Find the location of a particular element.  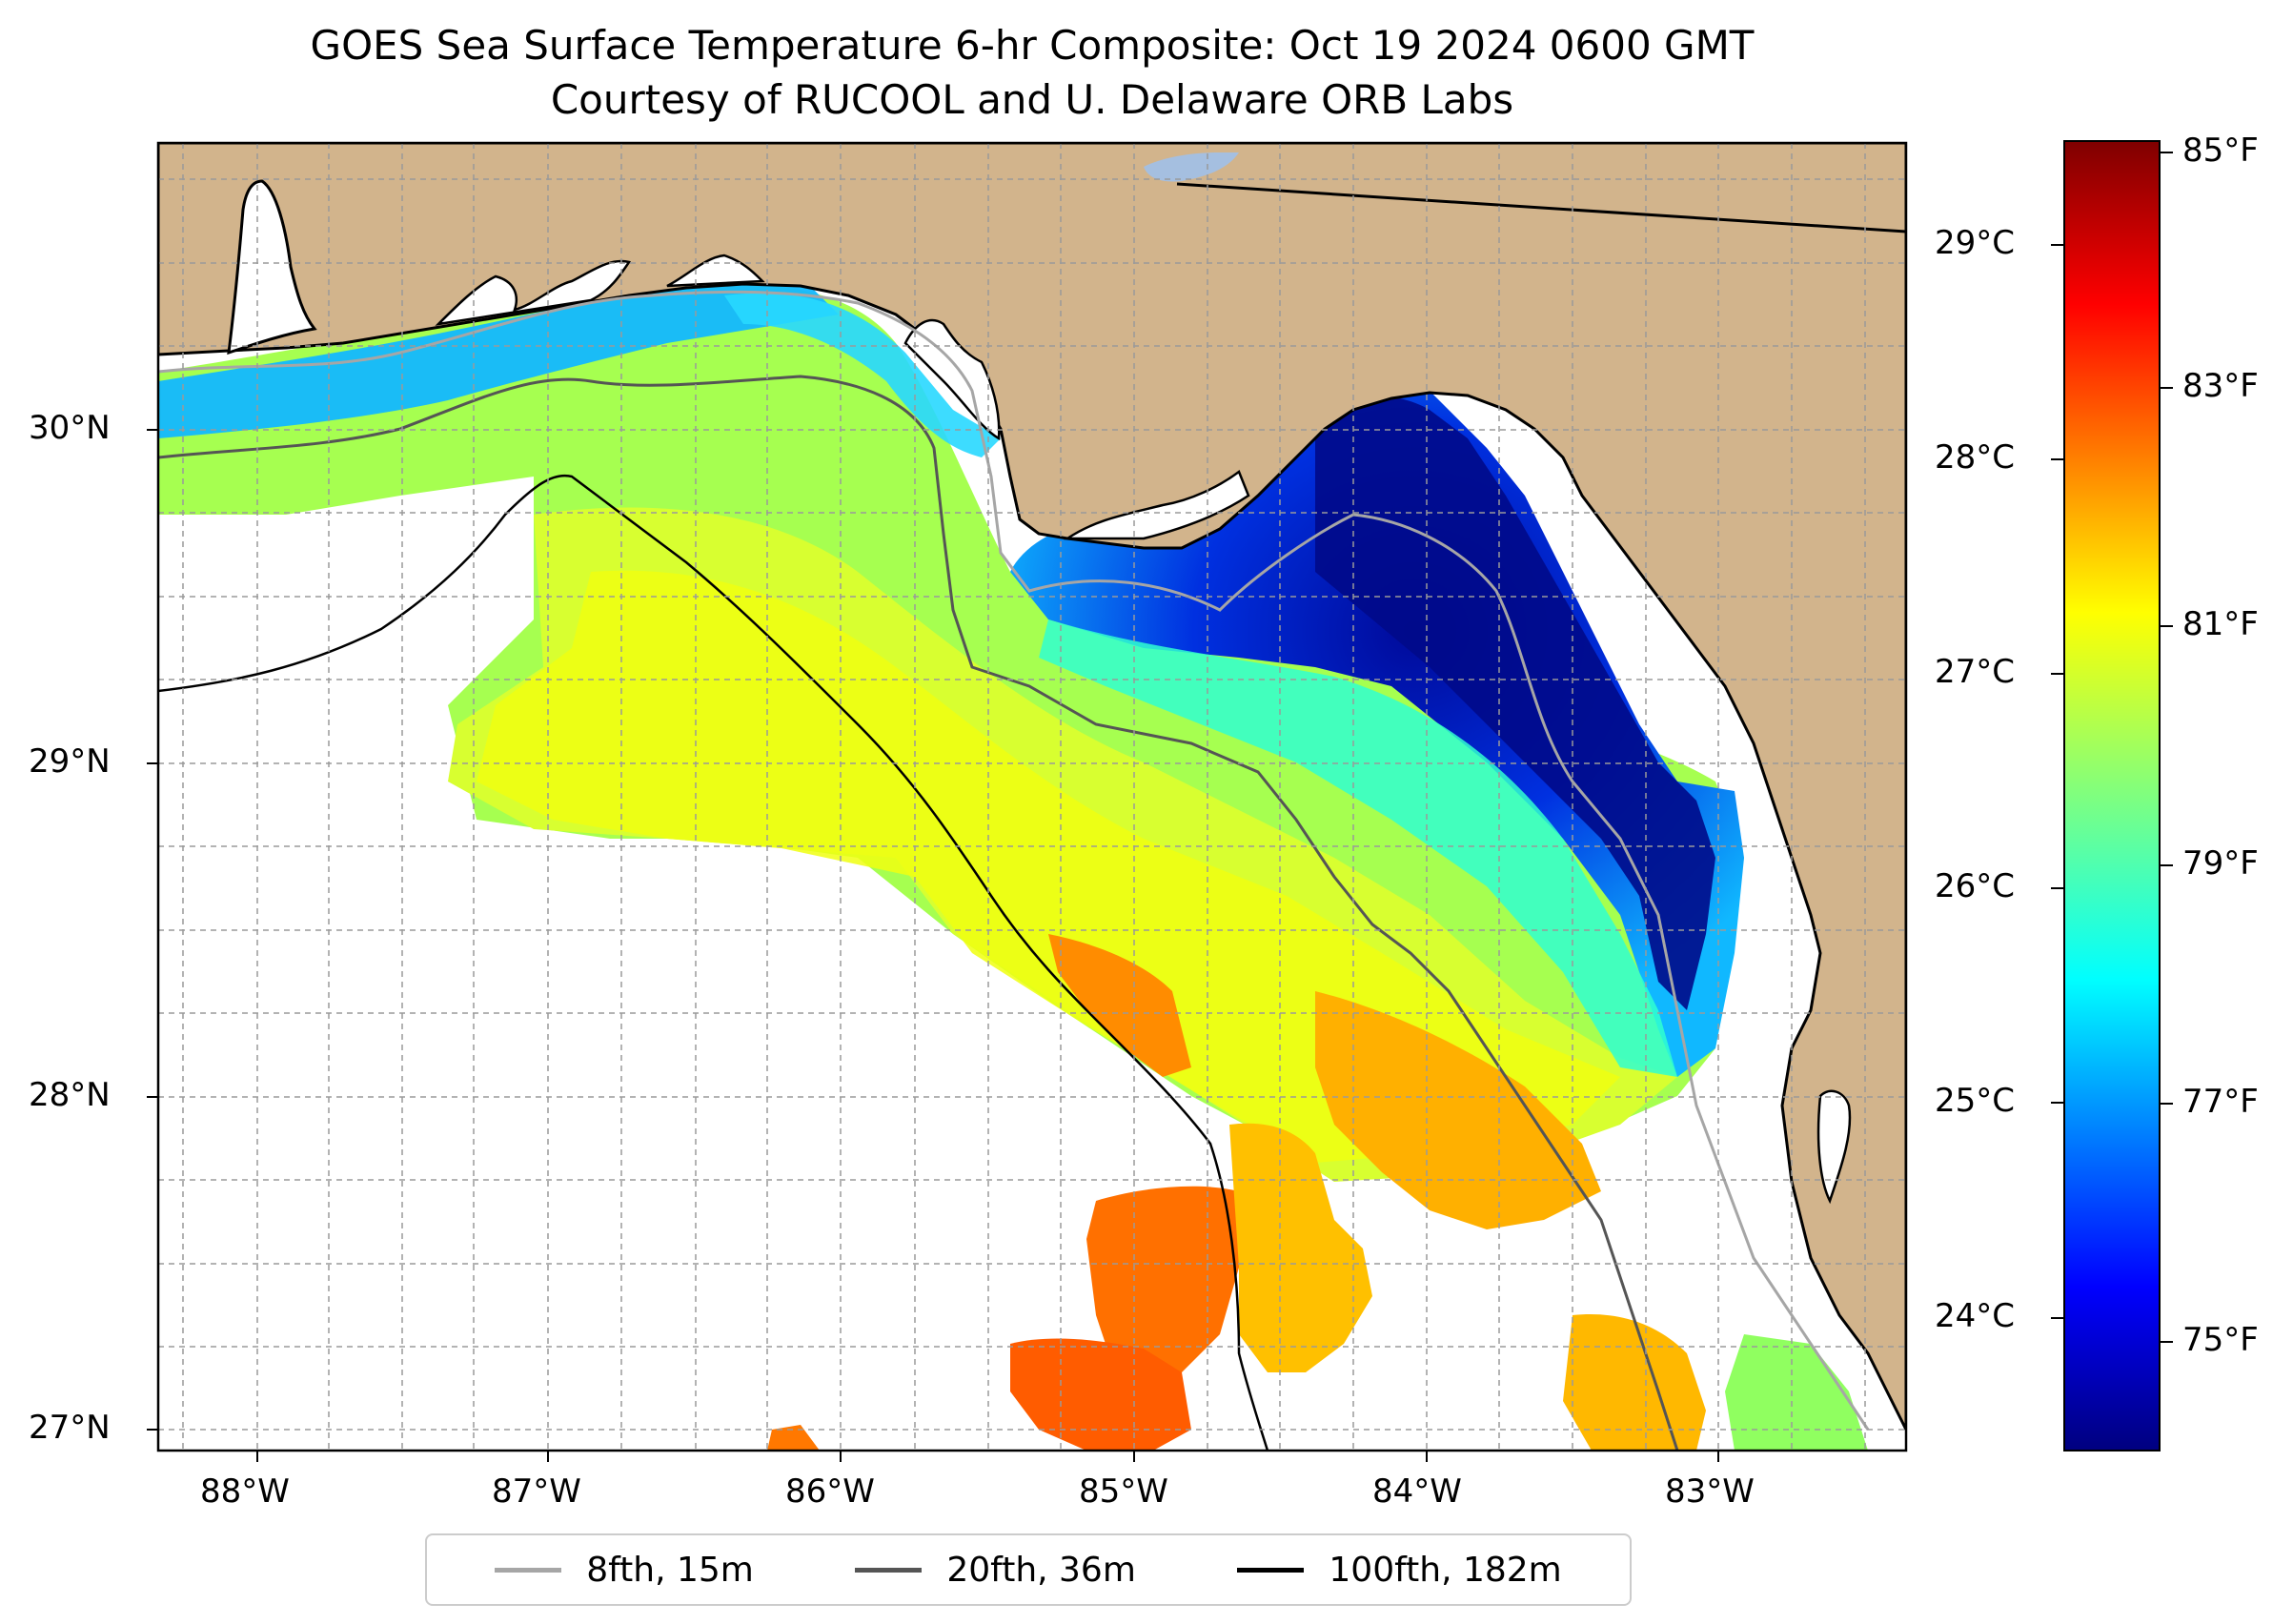

lon-tick-label: 84°W is located at coordinates (1417, 1491).